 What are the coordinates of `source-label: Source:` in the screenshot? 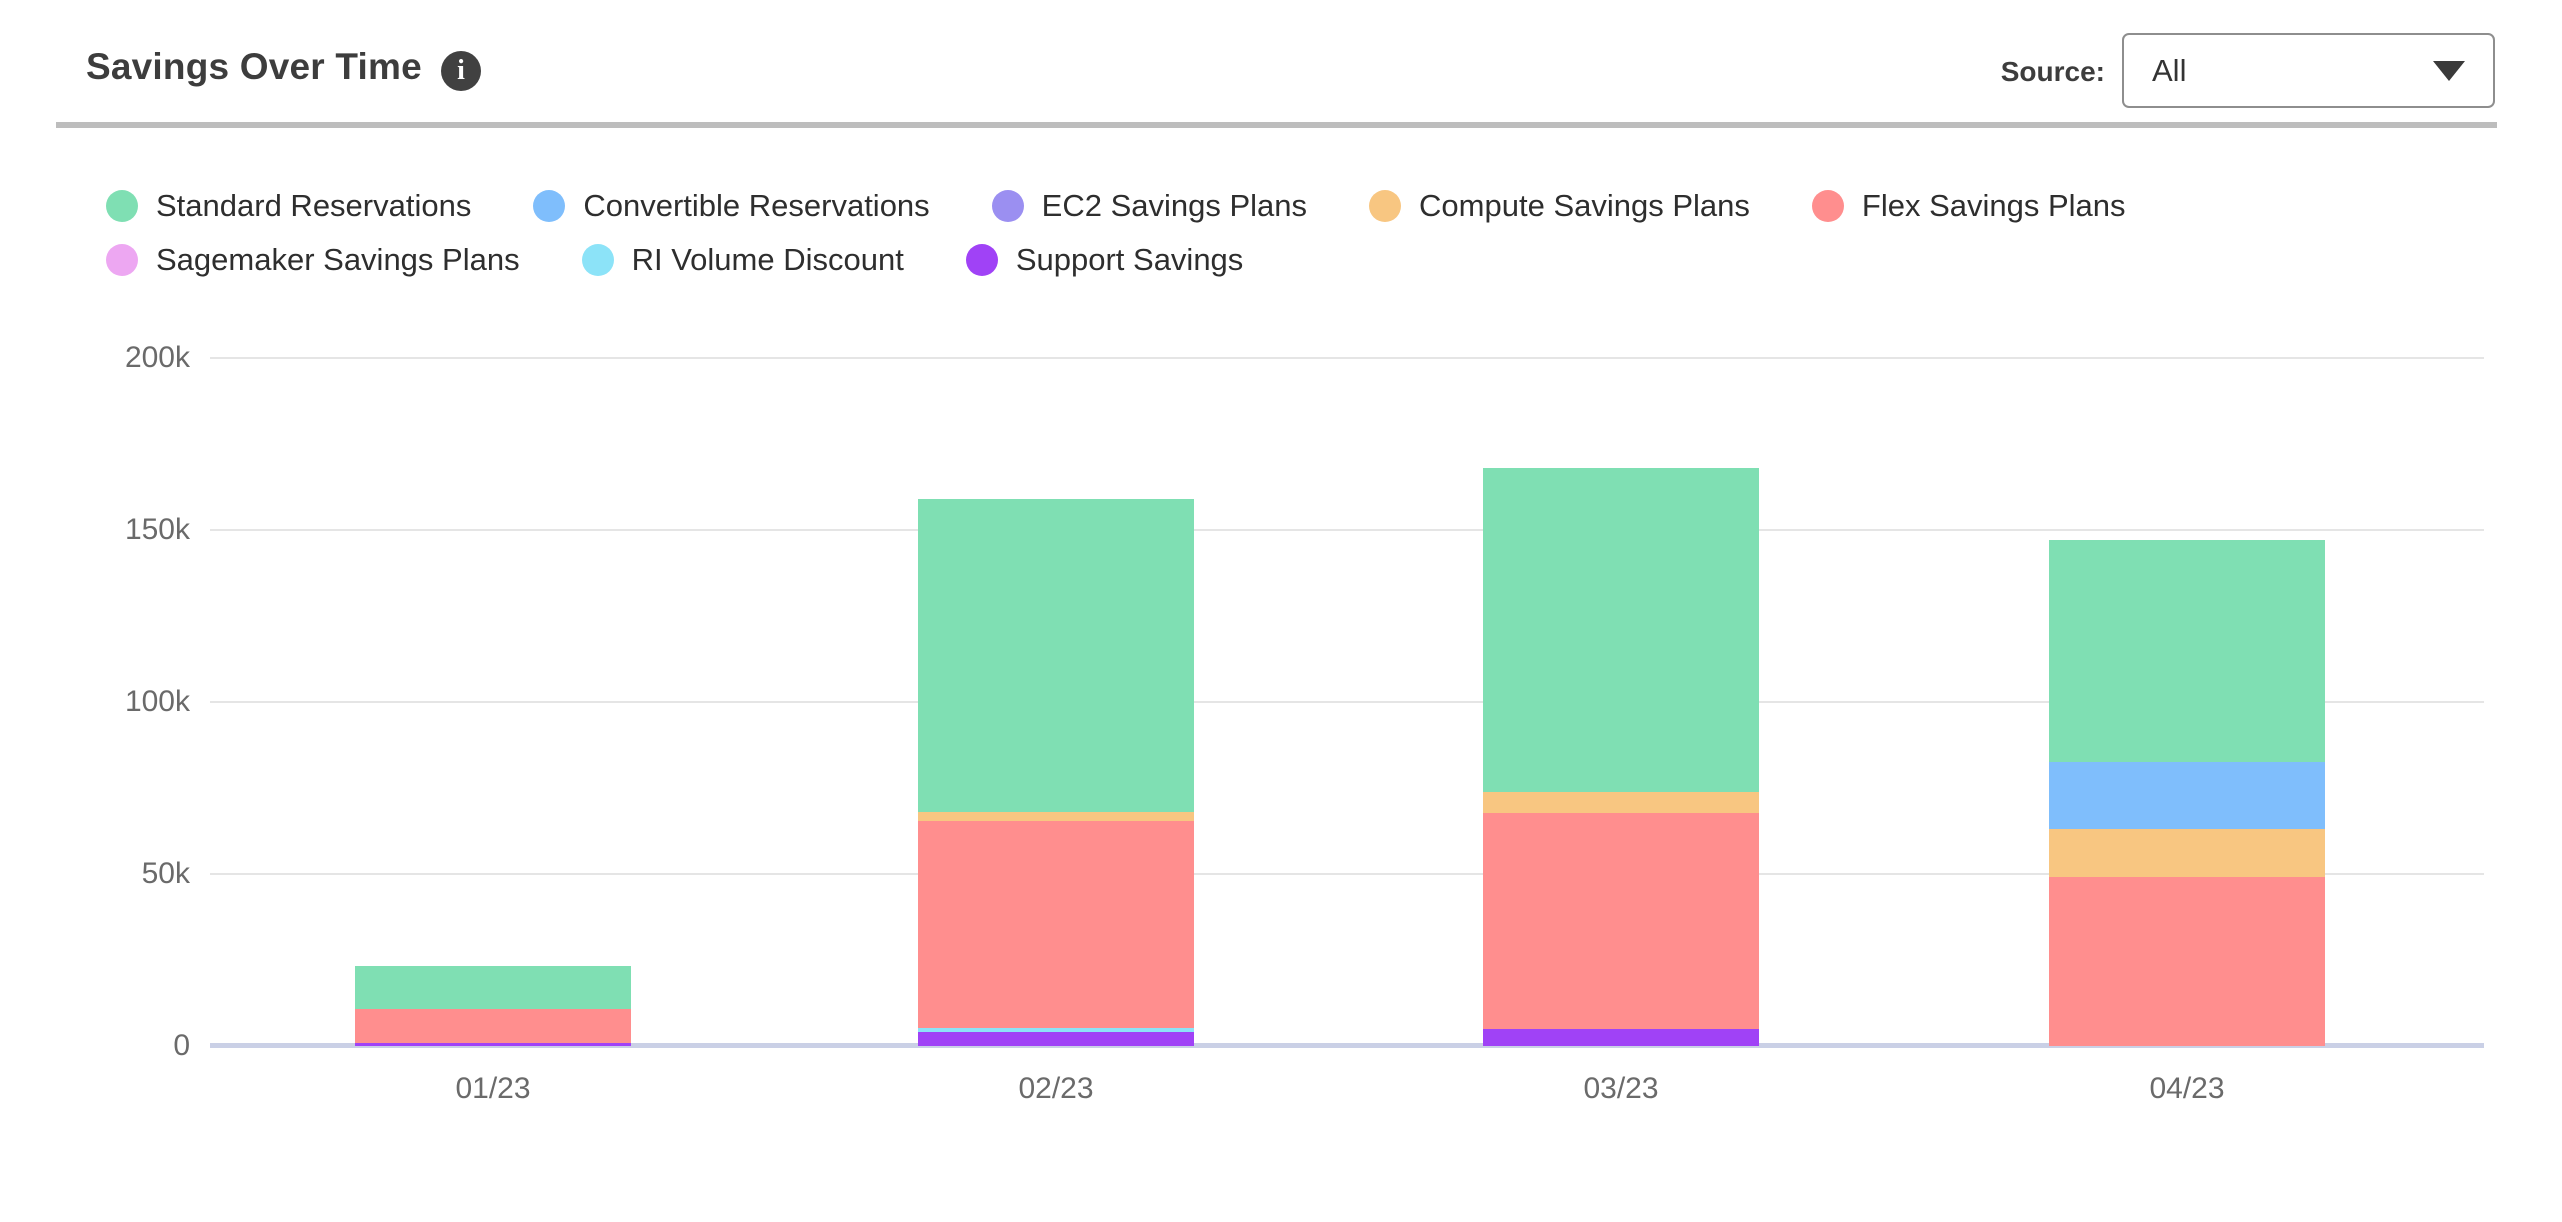 It's located at (2052, 71).